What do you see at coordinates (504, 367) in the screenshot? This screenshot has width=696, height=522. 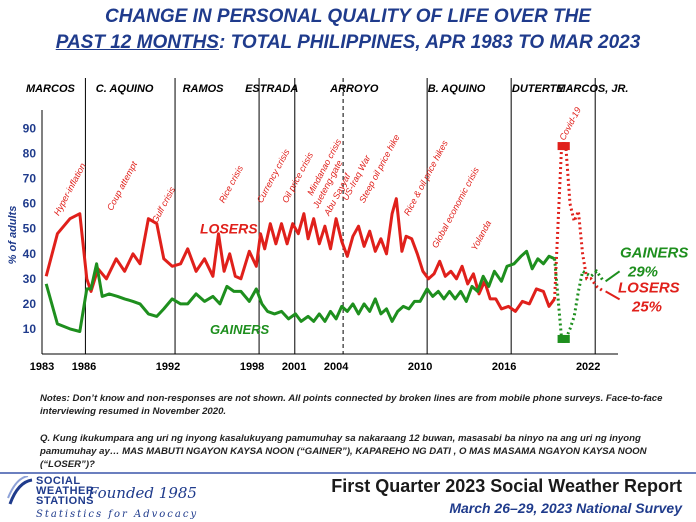 I see `x-tick-label: 2016` at bounding box center [504, 367].